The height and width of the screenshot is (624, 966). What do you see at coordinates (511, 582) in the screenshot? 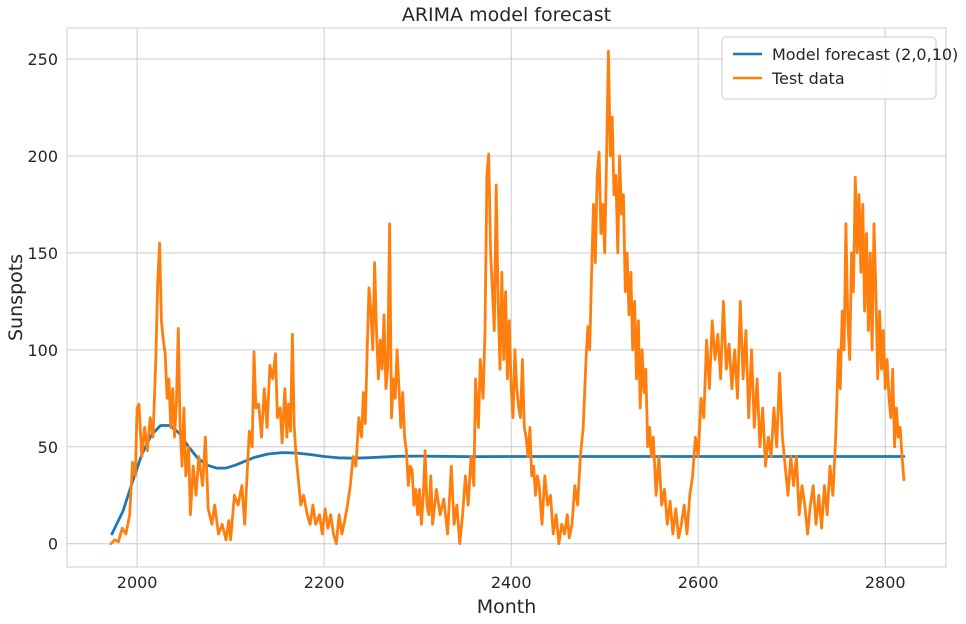
I see `x-tick-label: 2400` at bounding box center [511, 582].